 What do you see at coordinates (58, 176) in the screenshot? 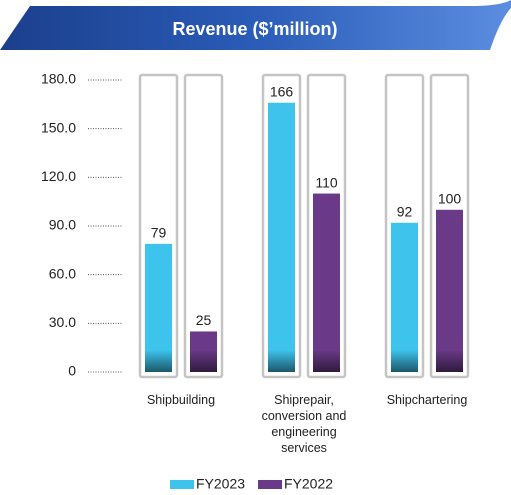
I see `y-tick-label: 120.0` at bounding box center [58, 176].